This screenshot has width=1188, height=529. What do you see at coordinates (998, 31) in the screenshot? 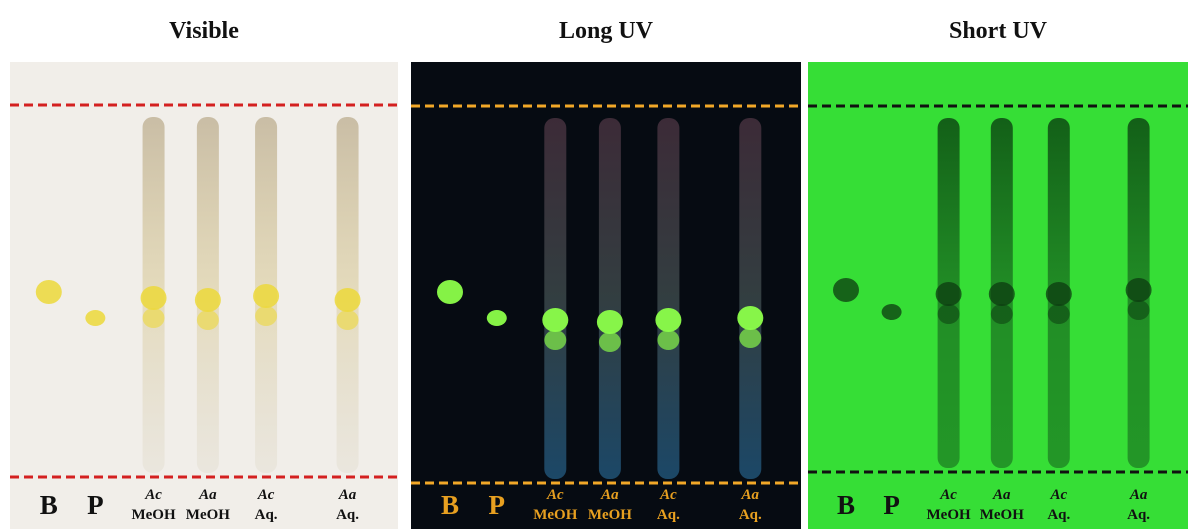
I see `panel-title: Short UV` at bounding box center [998, 31].